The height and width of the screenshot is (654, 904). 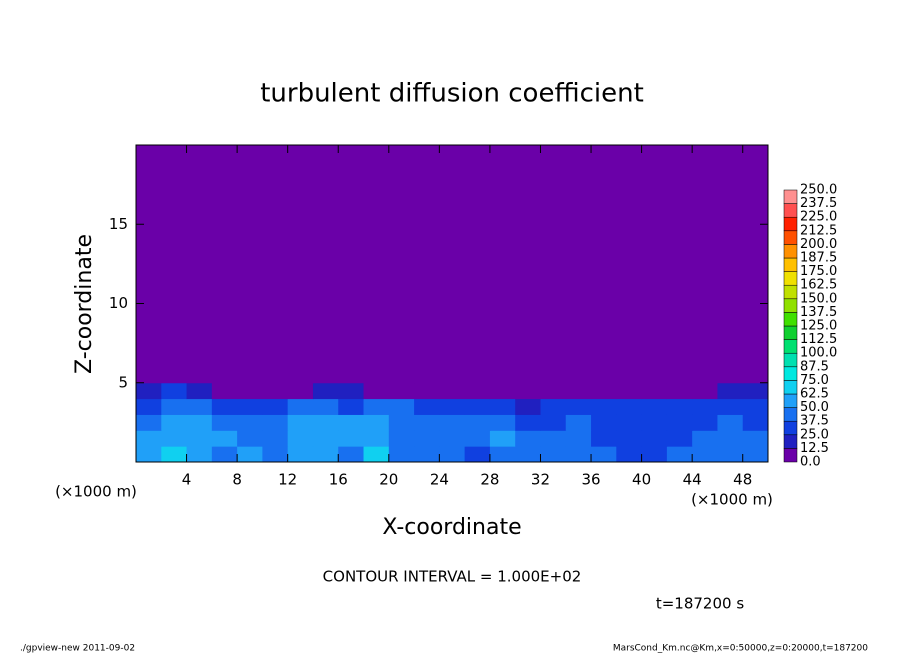 What do you see at coordinates (439, 480) in the screenshot?
I see `x-tick-label: 24` at bounding box center [439, 480].